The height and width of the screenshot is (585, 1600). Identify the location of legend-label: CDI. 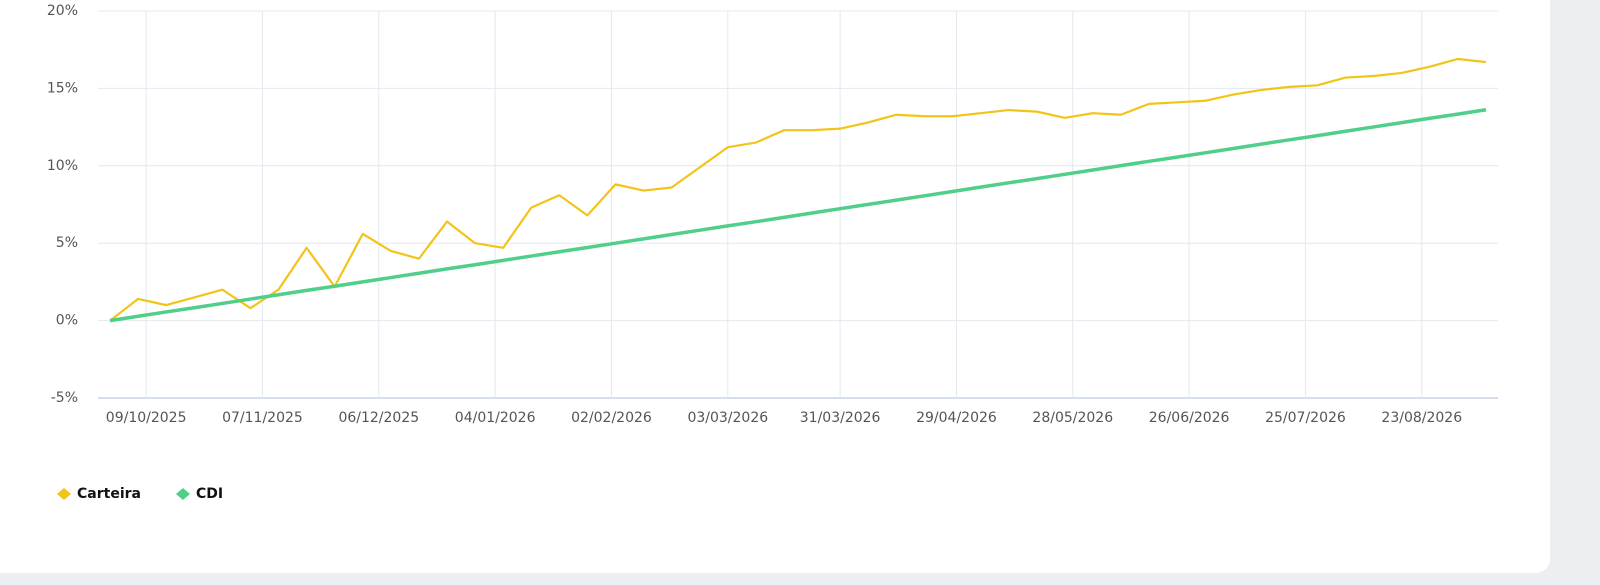
(209, 494).